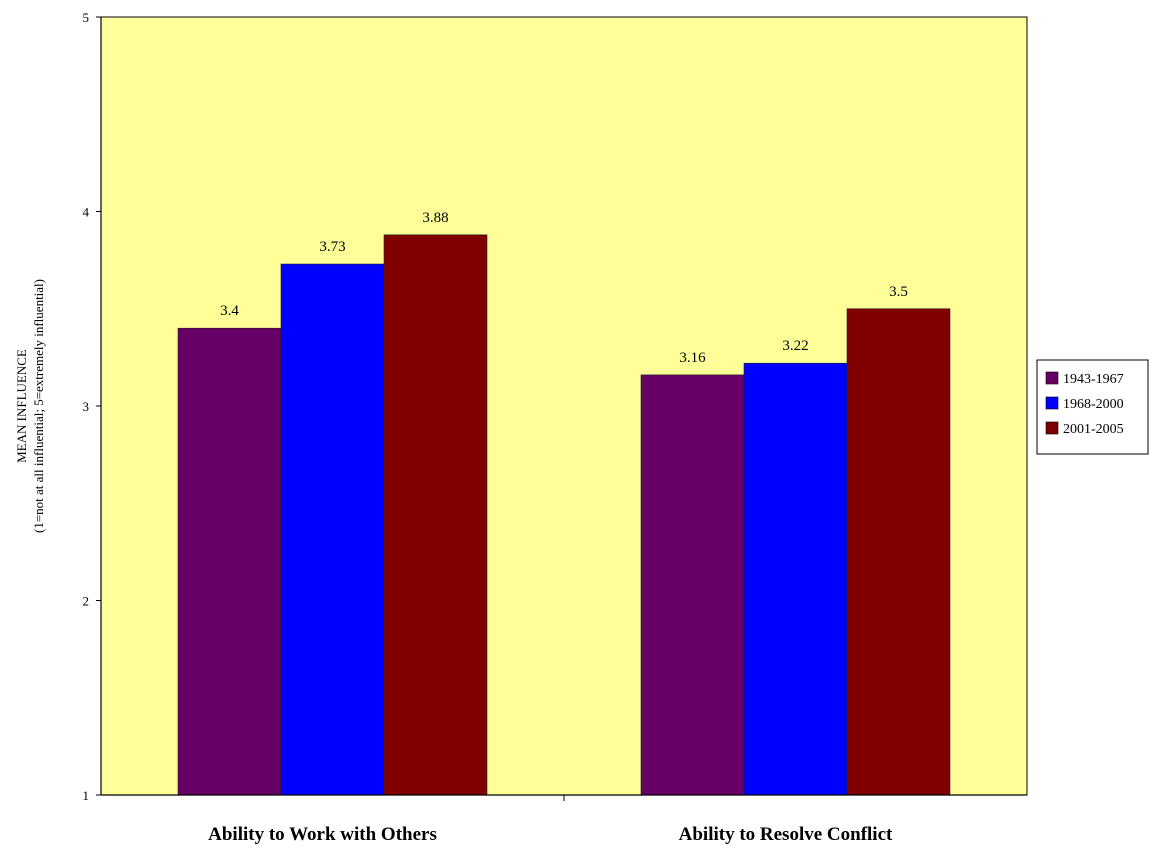  Describe the element at coordinates (86, 795) in the screenshot. I see `y-tick-label: 1` at that location.